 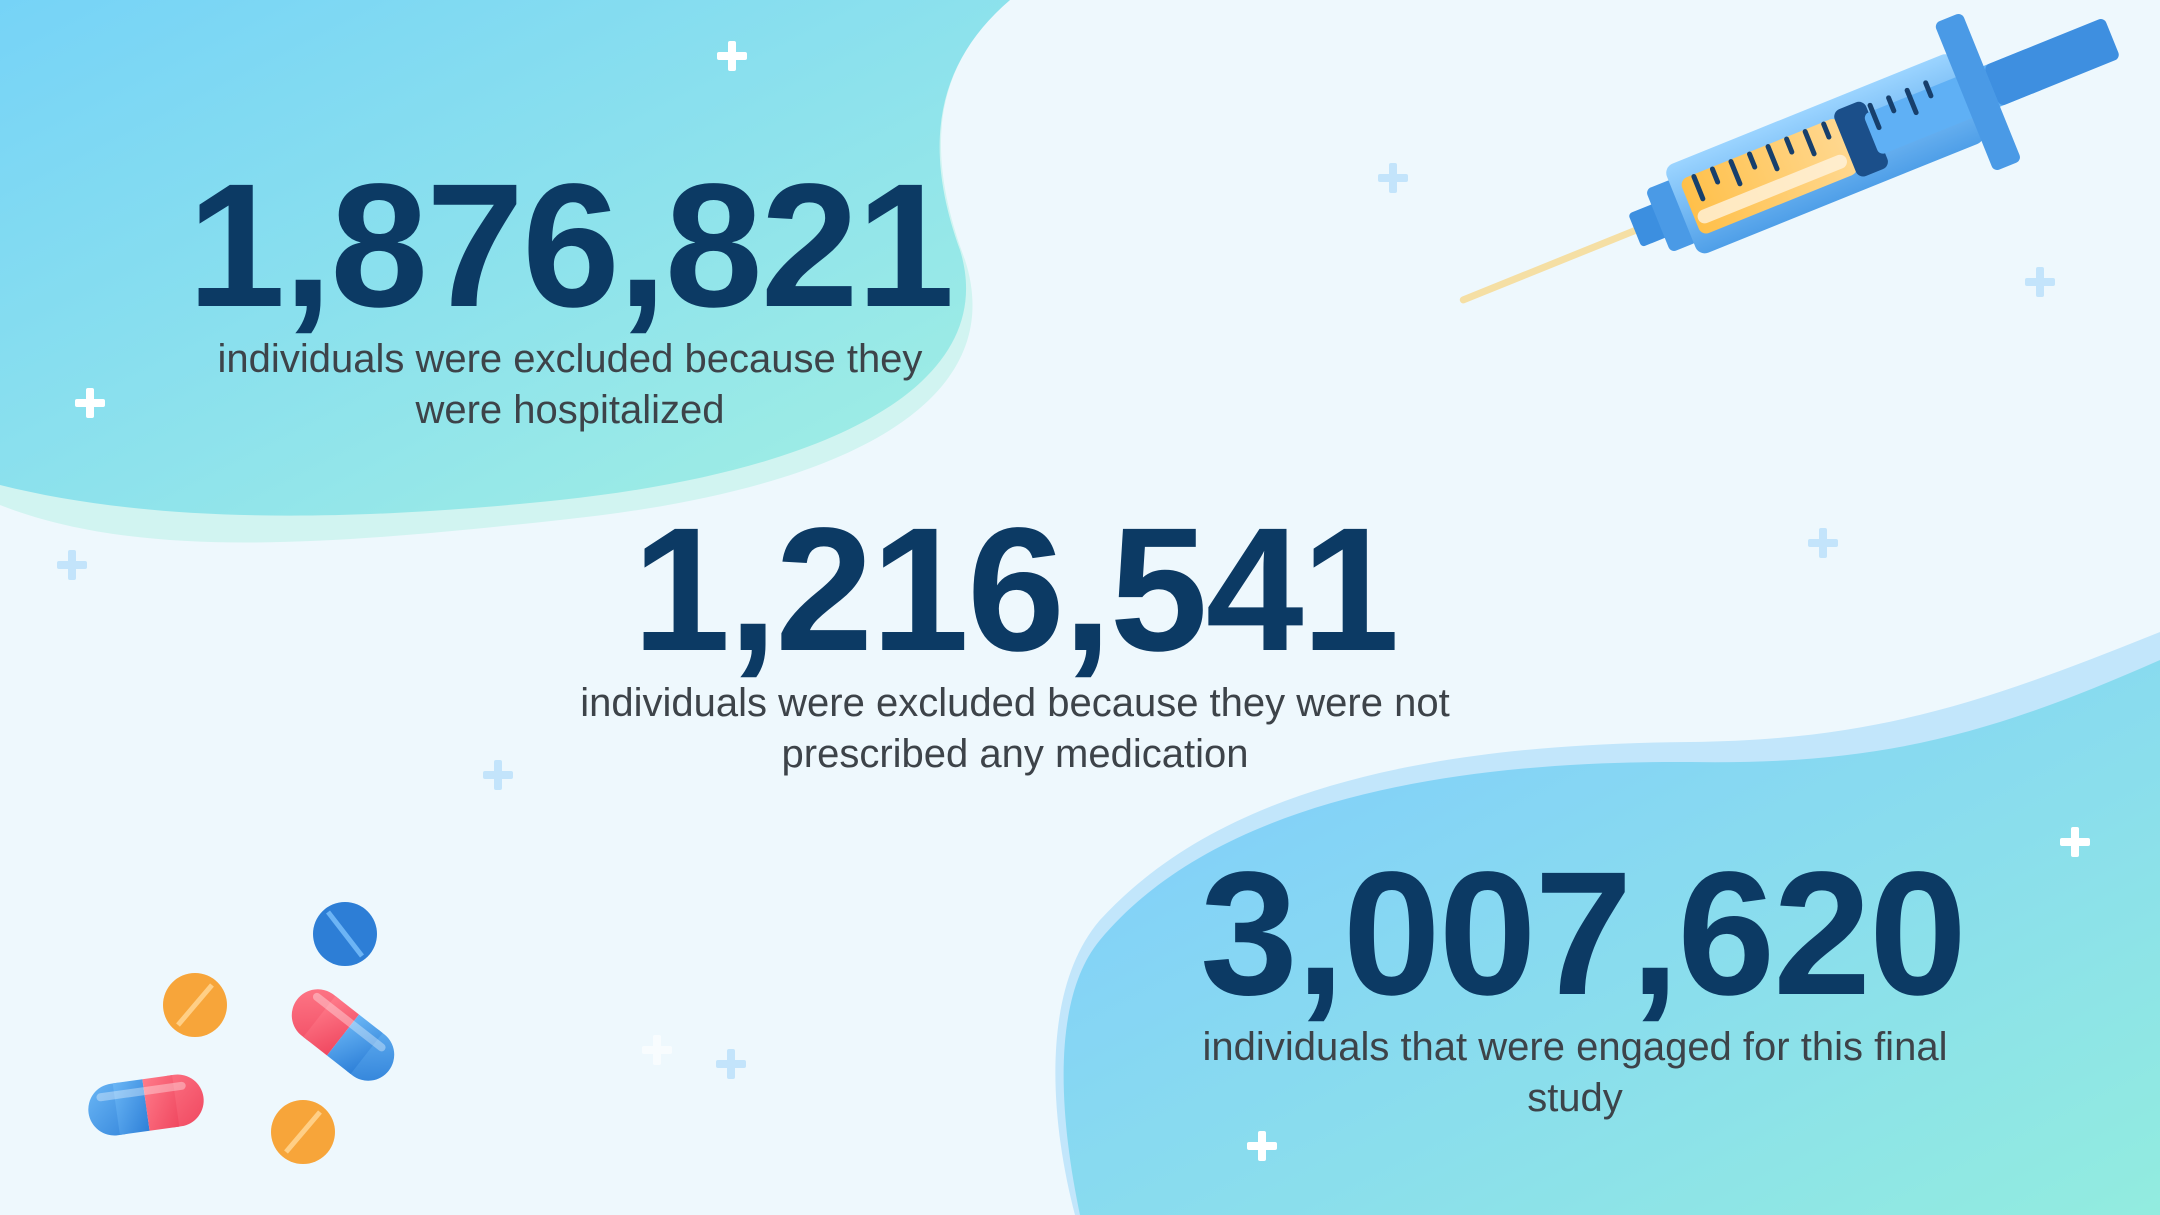 What do you see at coordinates (1583, 934) in the screenshot?
I see `stat-value: 3,007,620` at bounding box center [1583, 934].